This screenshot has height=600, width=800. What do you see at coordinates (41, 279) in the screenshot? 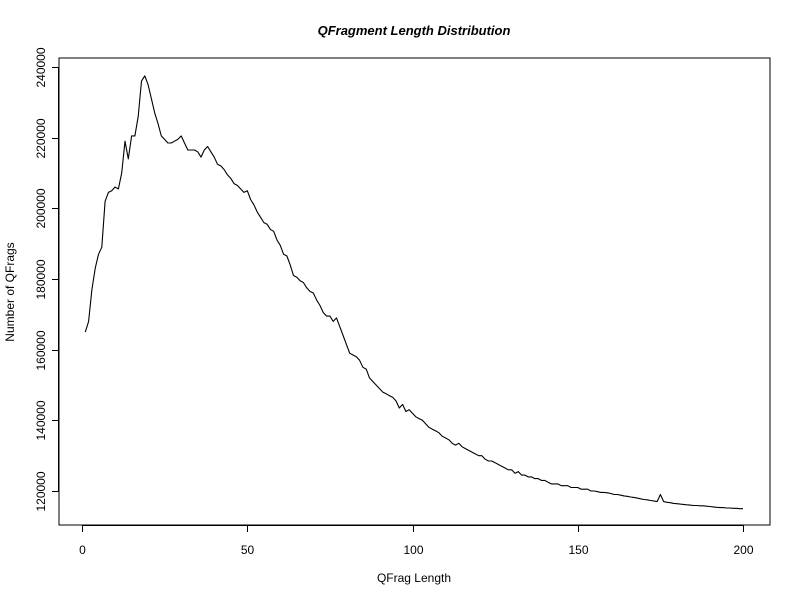
I see `y-tick-label: 180000` at bounding box center [41, 279].